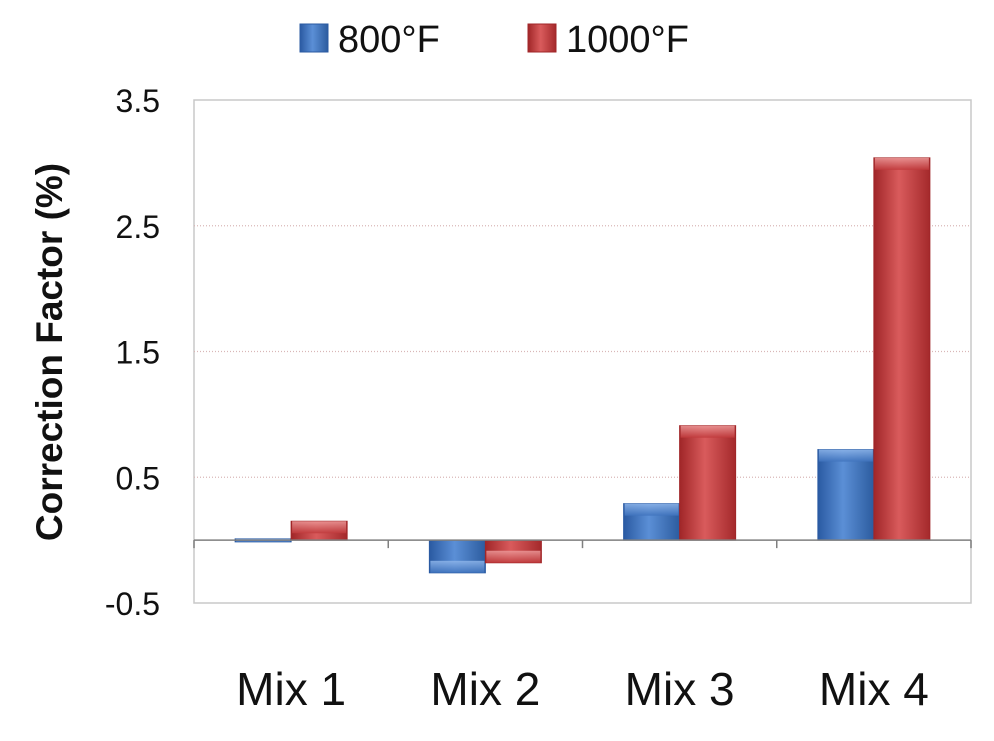 This screenshot has width=994, height=741. What do you see at coordinates (582, 544) in the screenshot?
I see `zero-axis` at bounding box center [582, 544].